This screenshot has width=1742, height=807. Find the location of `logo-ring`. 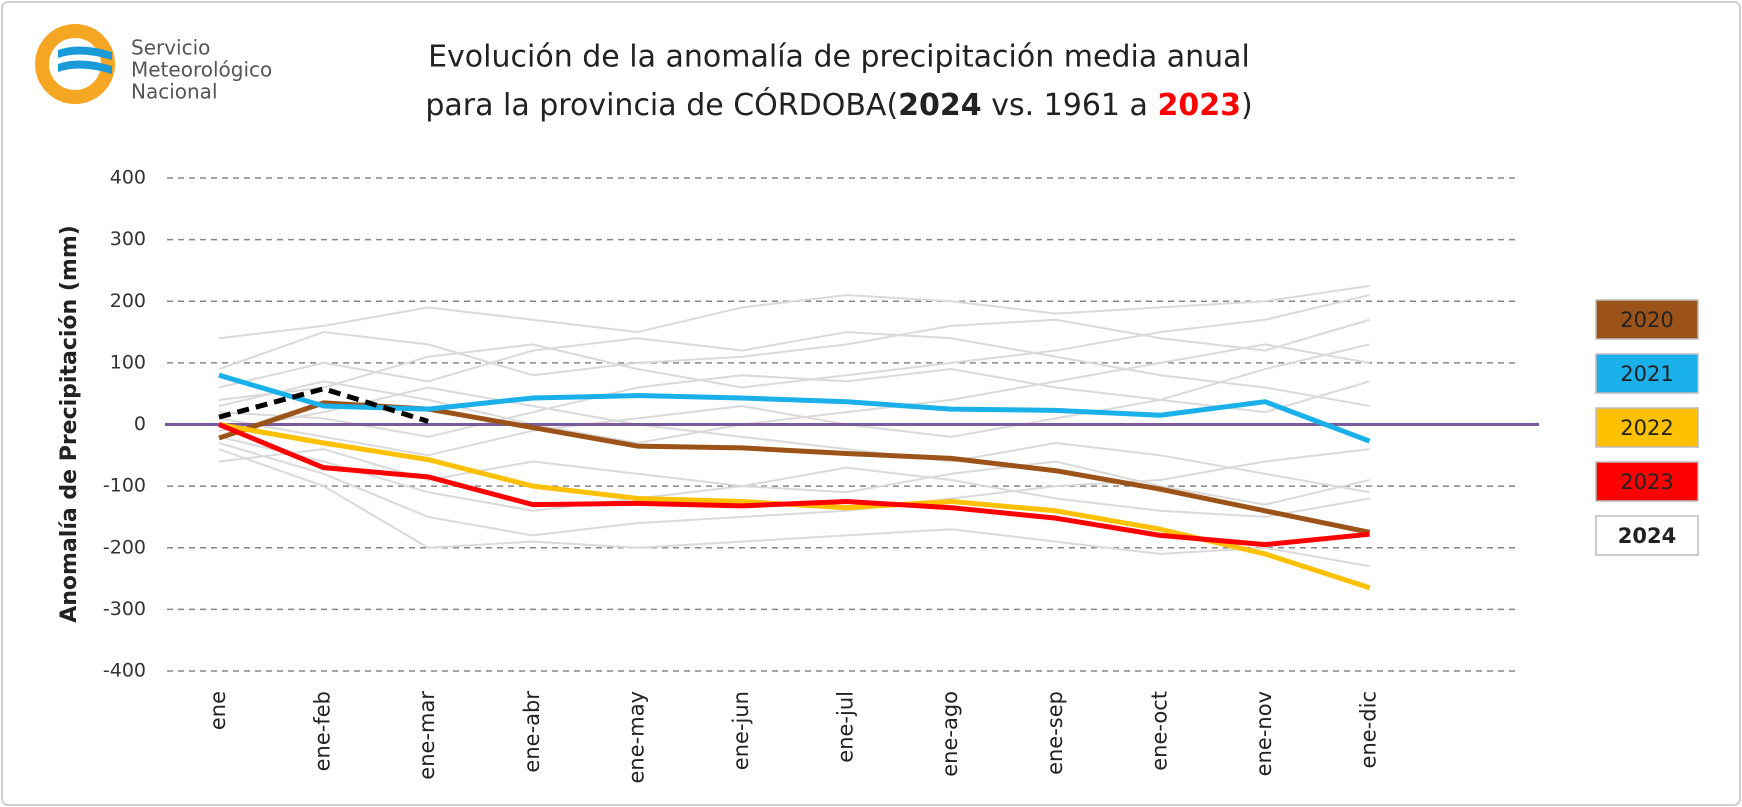

logo-ring is located at coordinates (75, 64).